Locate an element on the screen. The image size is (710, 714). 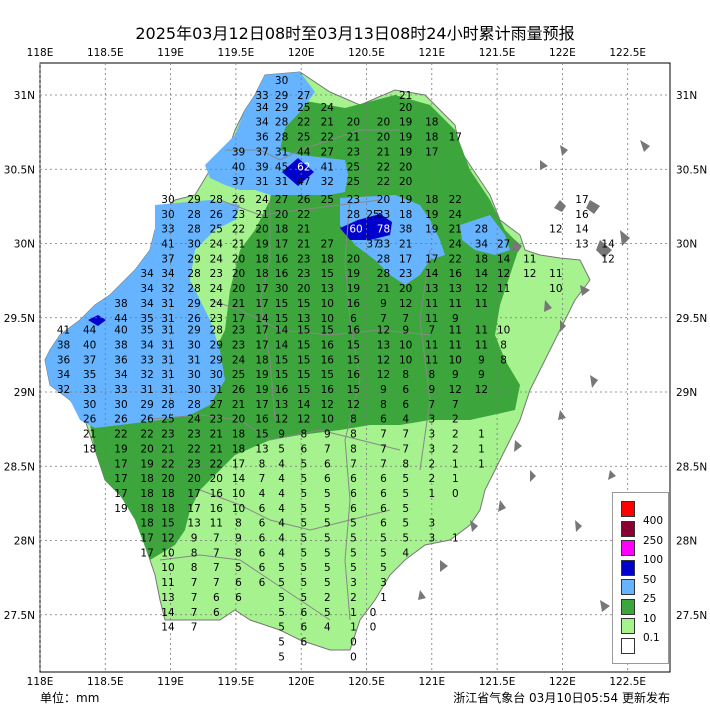
station-value: 39 is located at coordinates (261, 167).